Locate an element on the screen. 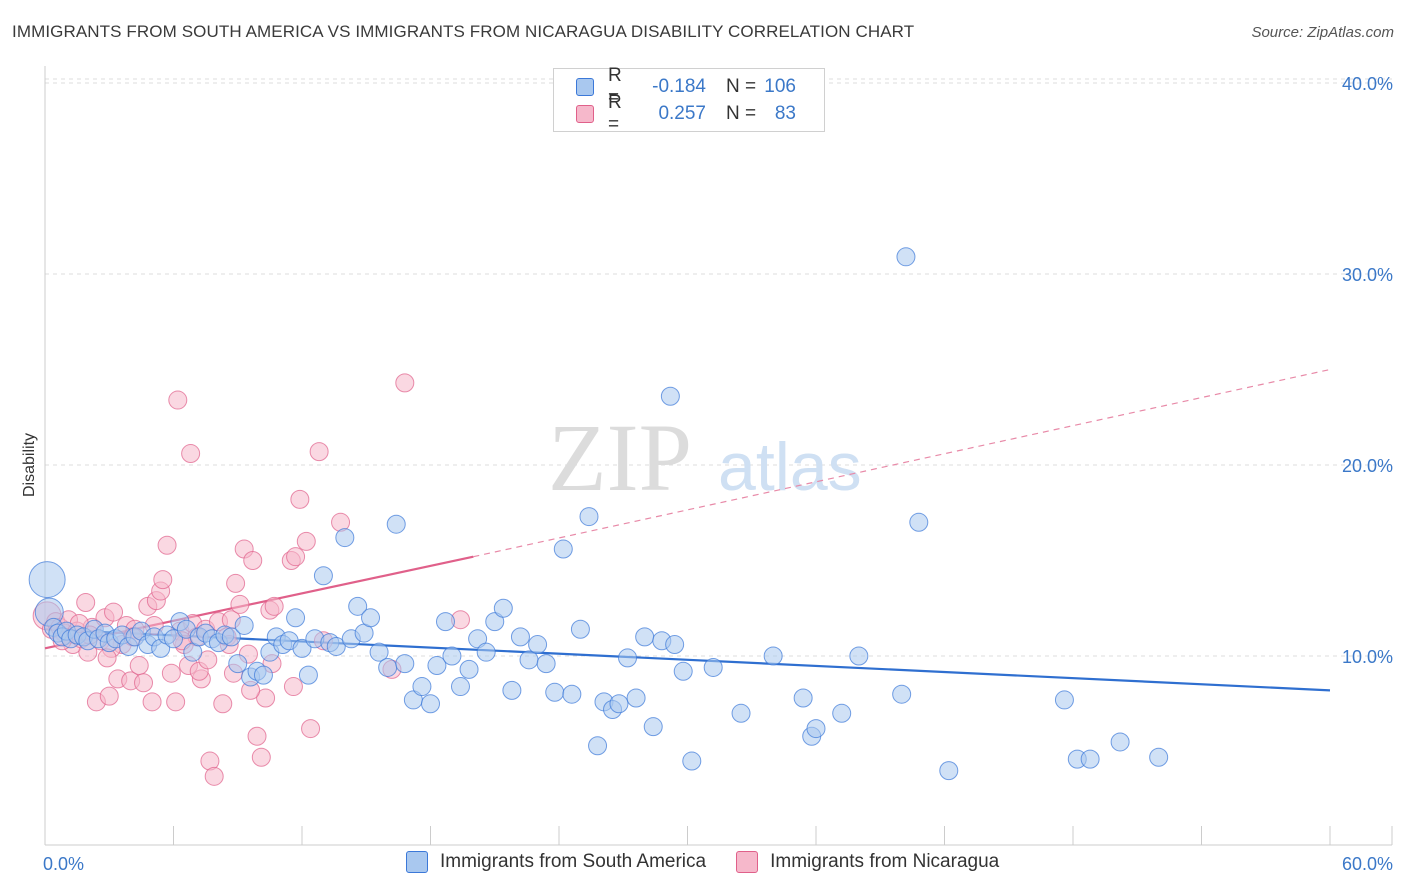 The width and height of the screenshot is (1406, 892). legend-row-pink: R = 0.257 N = 83 is located at coordinates (686, 113).